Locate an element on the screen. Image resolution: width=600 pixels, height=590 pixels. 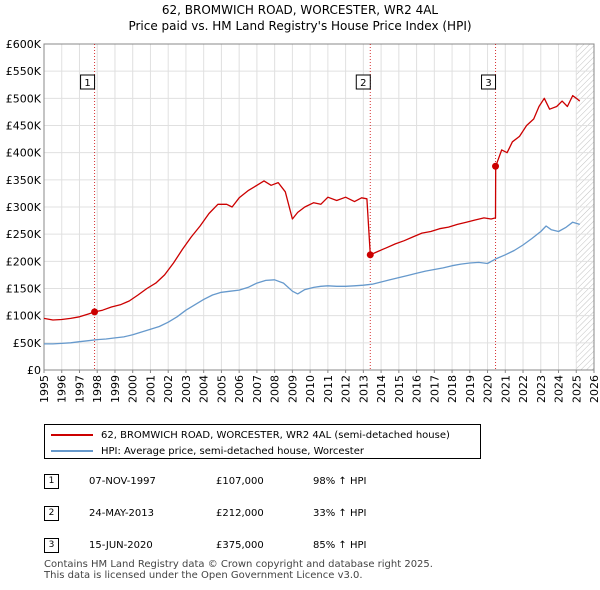
y-tick-label: £450K is located at coordinates (24, 126).